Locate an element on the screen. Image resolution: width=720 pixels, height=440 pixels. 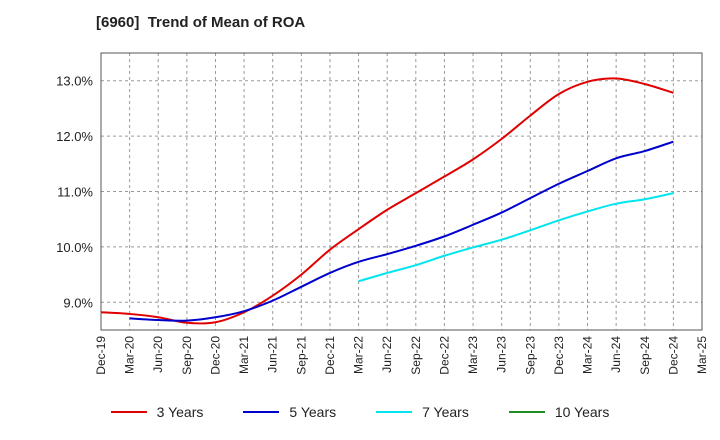
x-tick-label: Sep-21 is located at coordinates (301, 355).